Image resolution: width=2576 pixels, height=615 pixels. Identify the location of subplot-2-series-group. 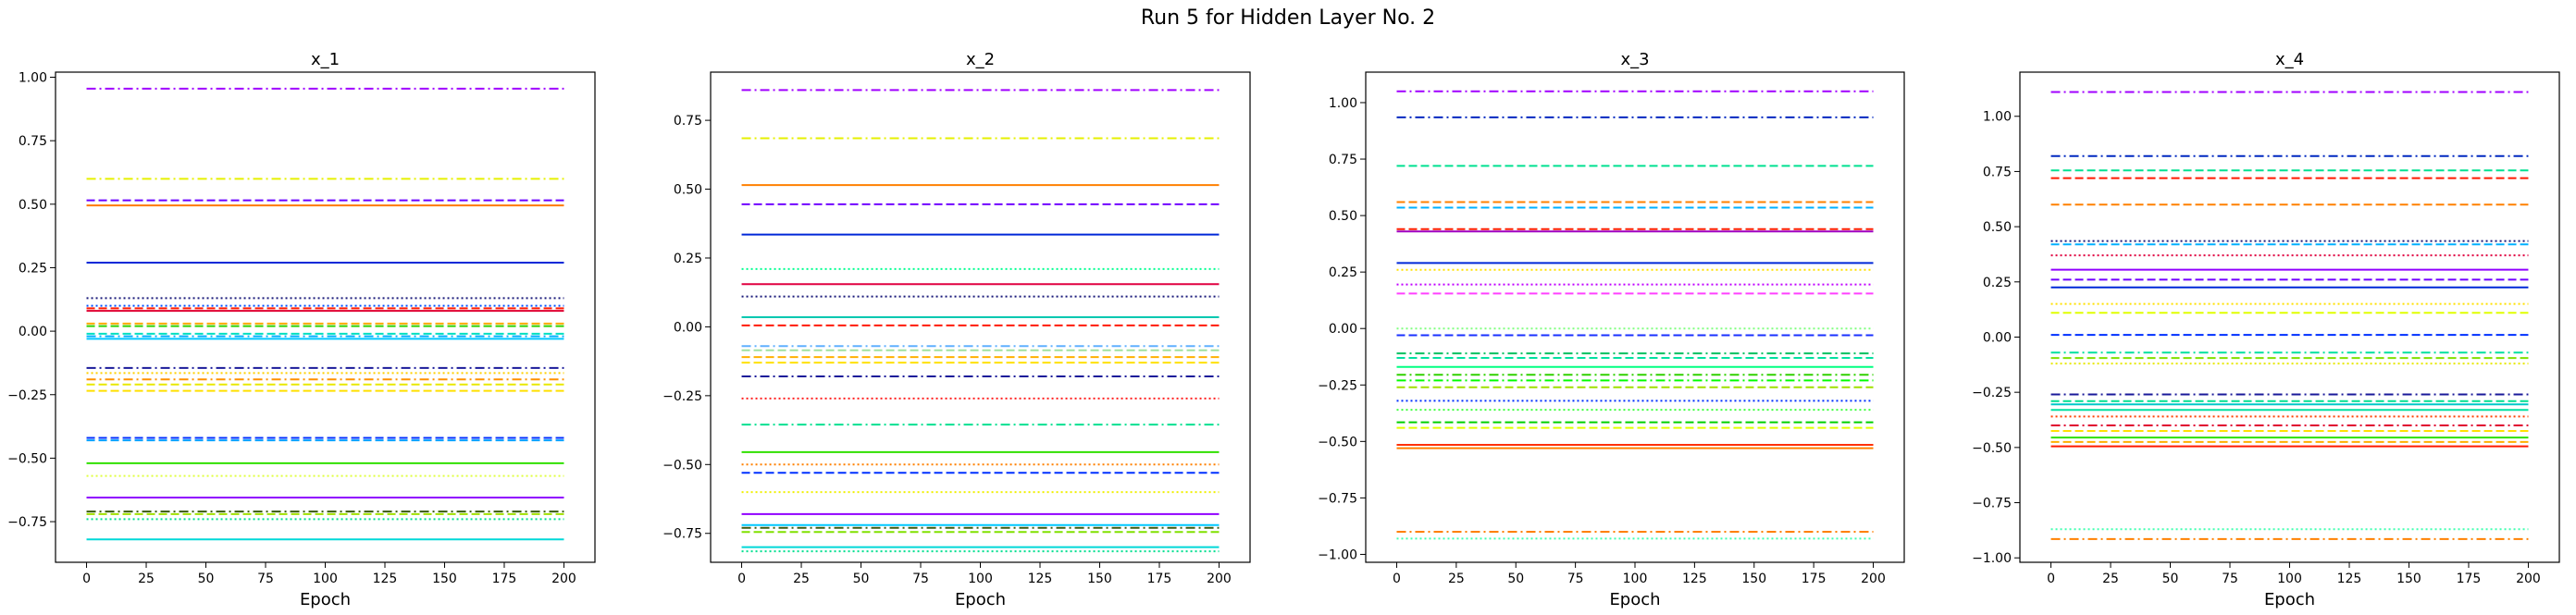
(981, 321).